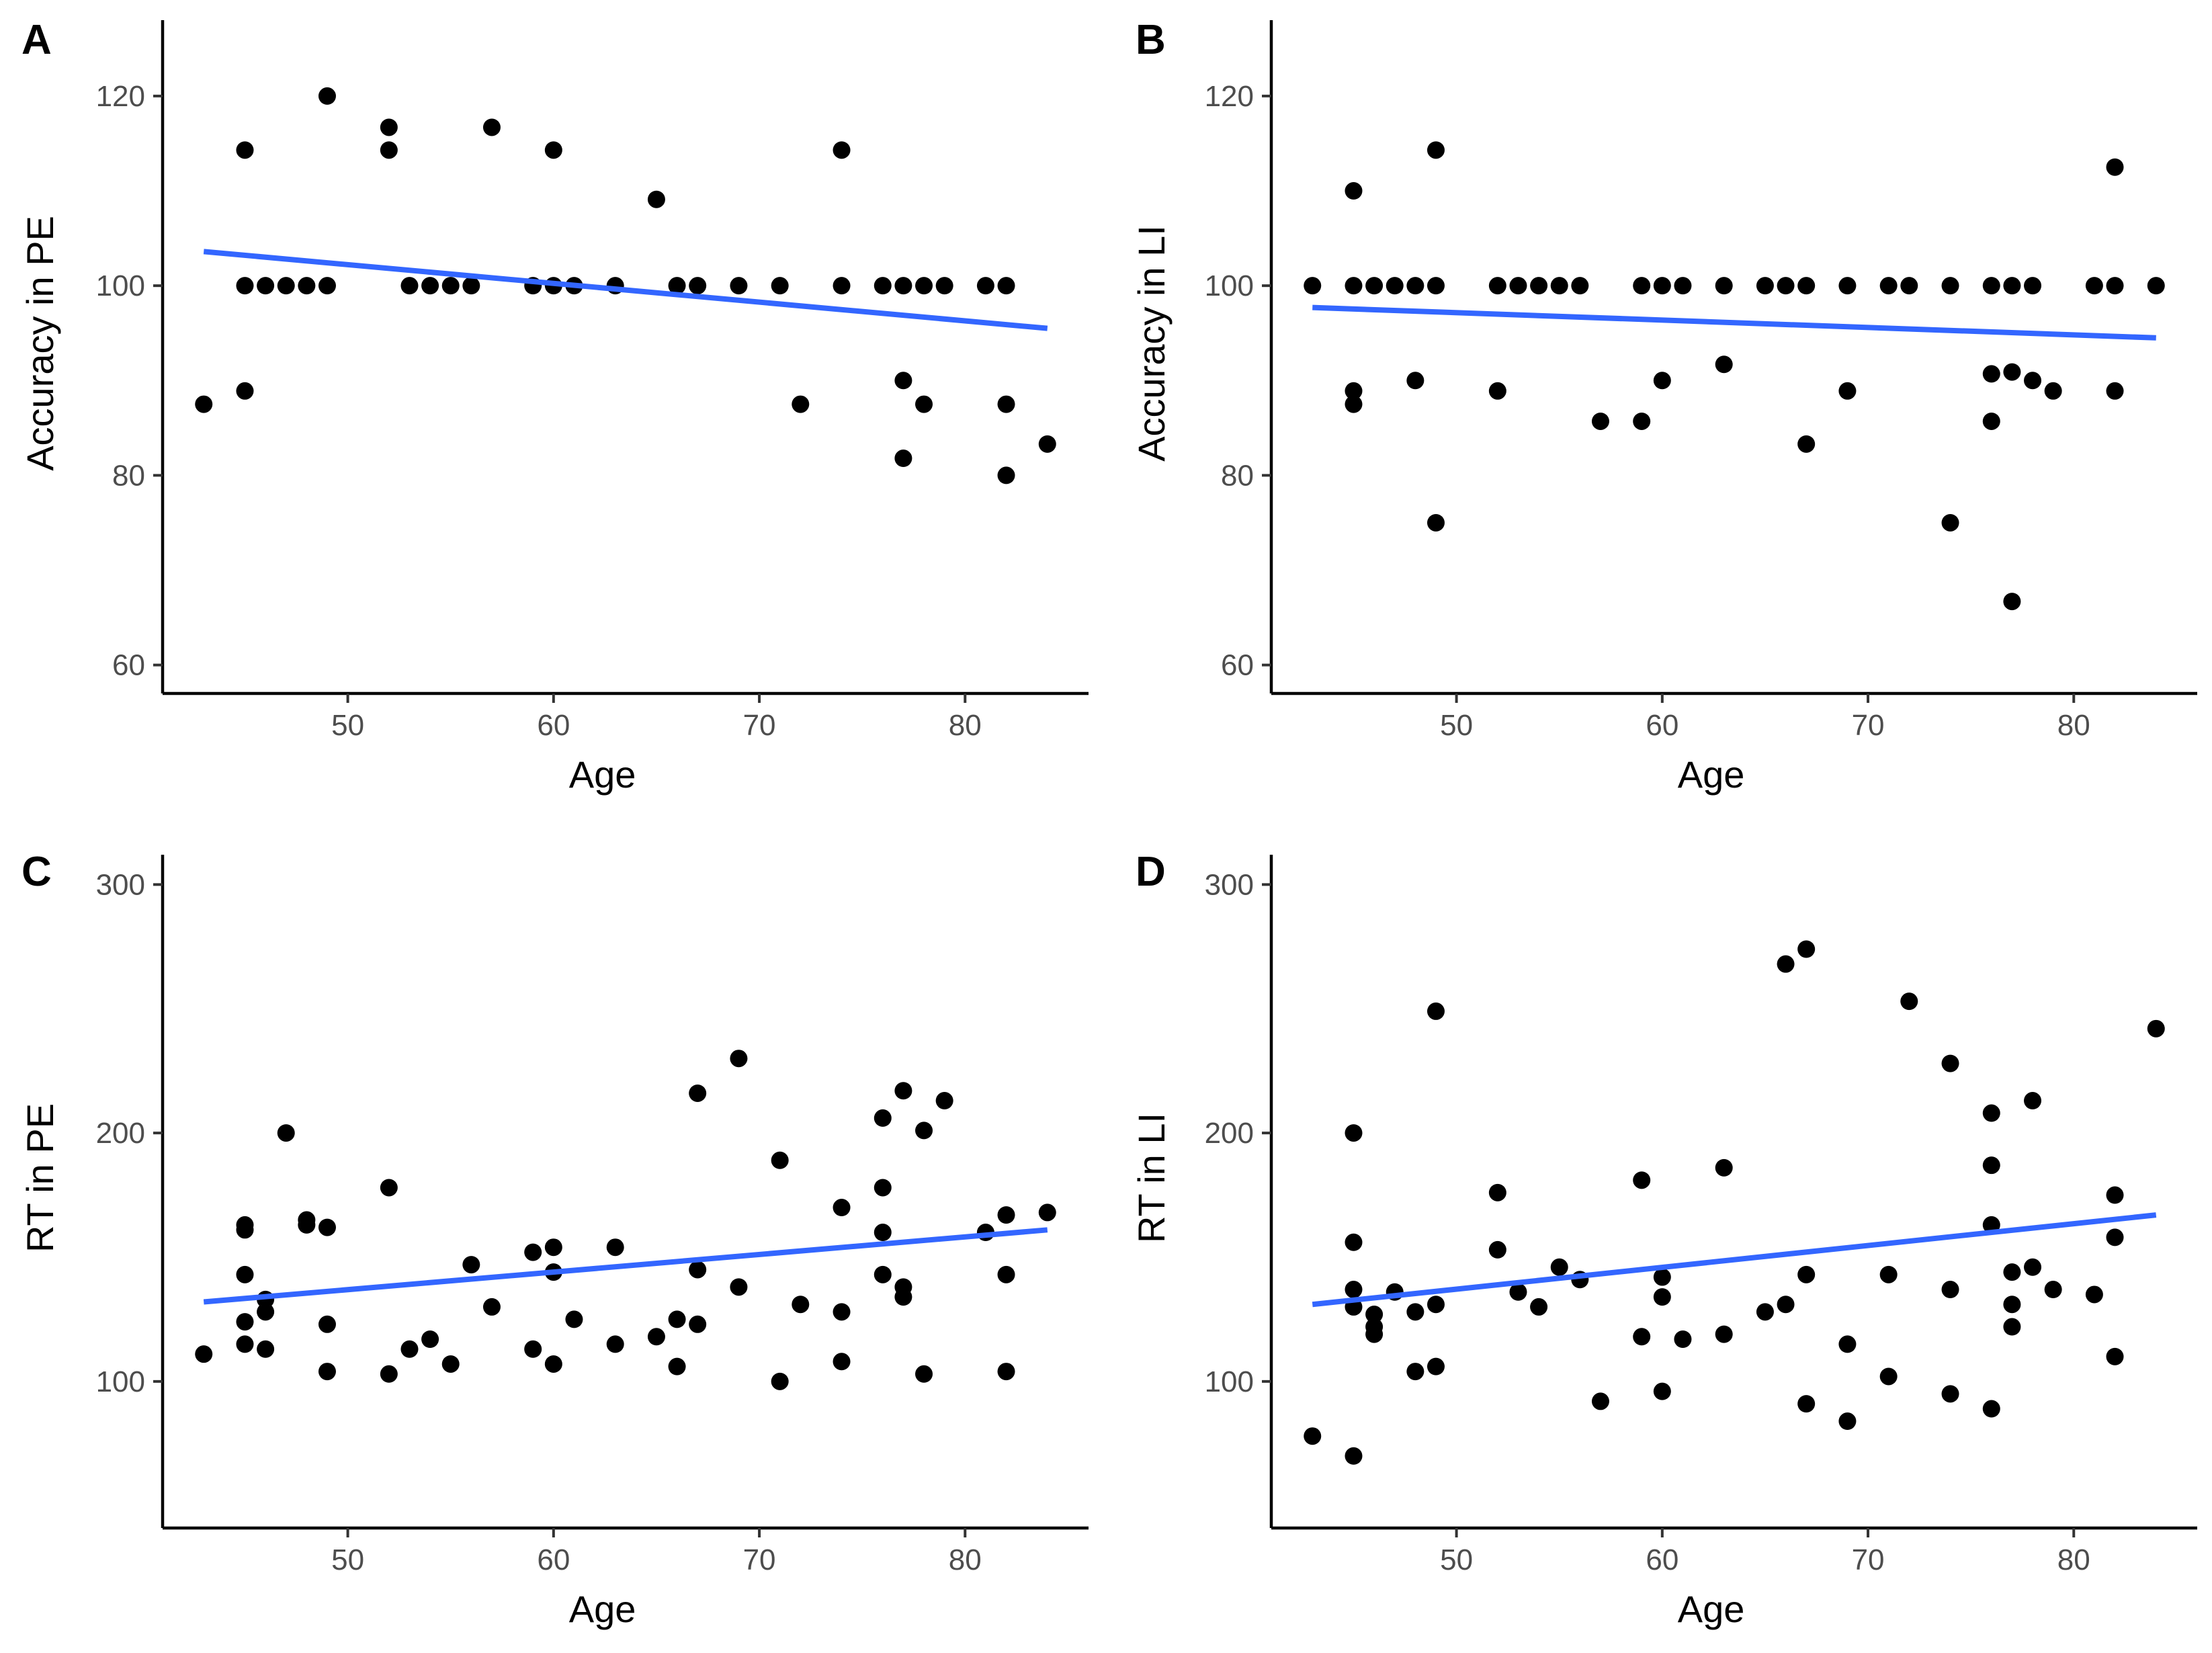  Describe the element at coordinates (37, 872) in the screenshot. I see `panel-label: C` at that location.